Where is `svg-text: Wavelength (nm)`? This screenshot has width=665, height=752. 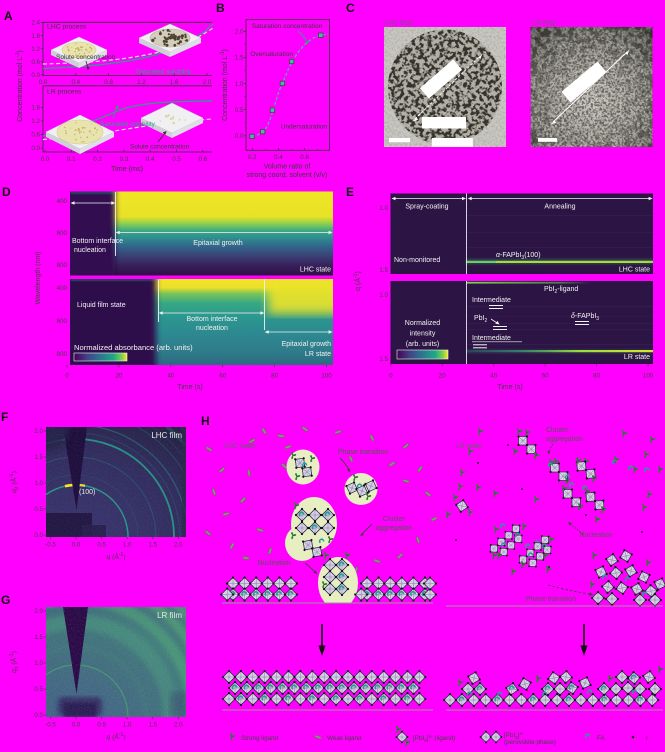
svg-text: Wavelength (nm) is located at coordinates (38, 277).